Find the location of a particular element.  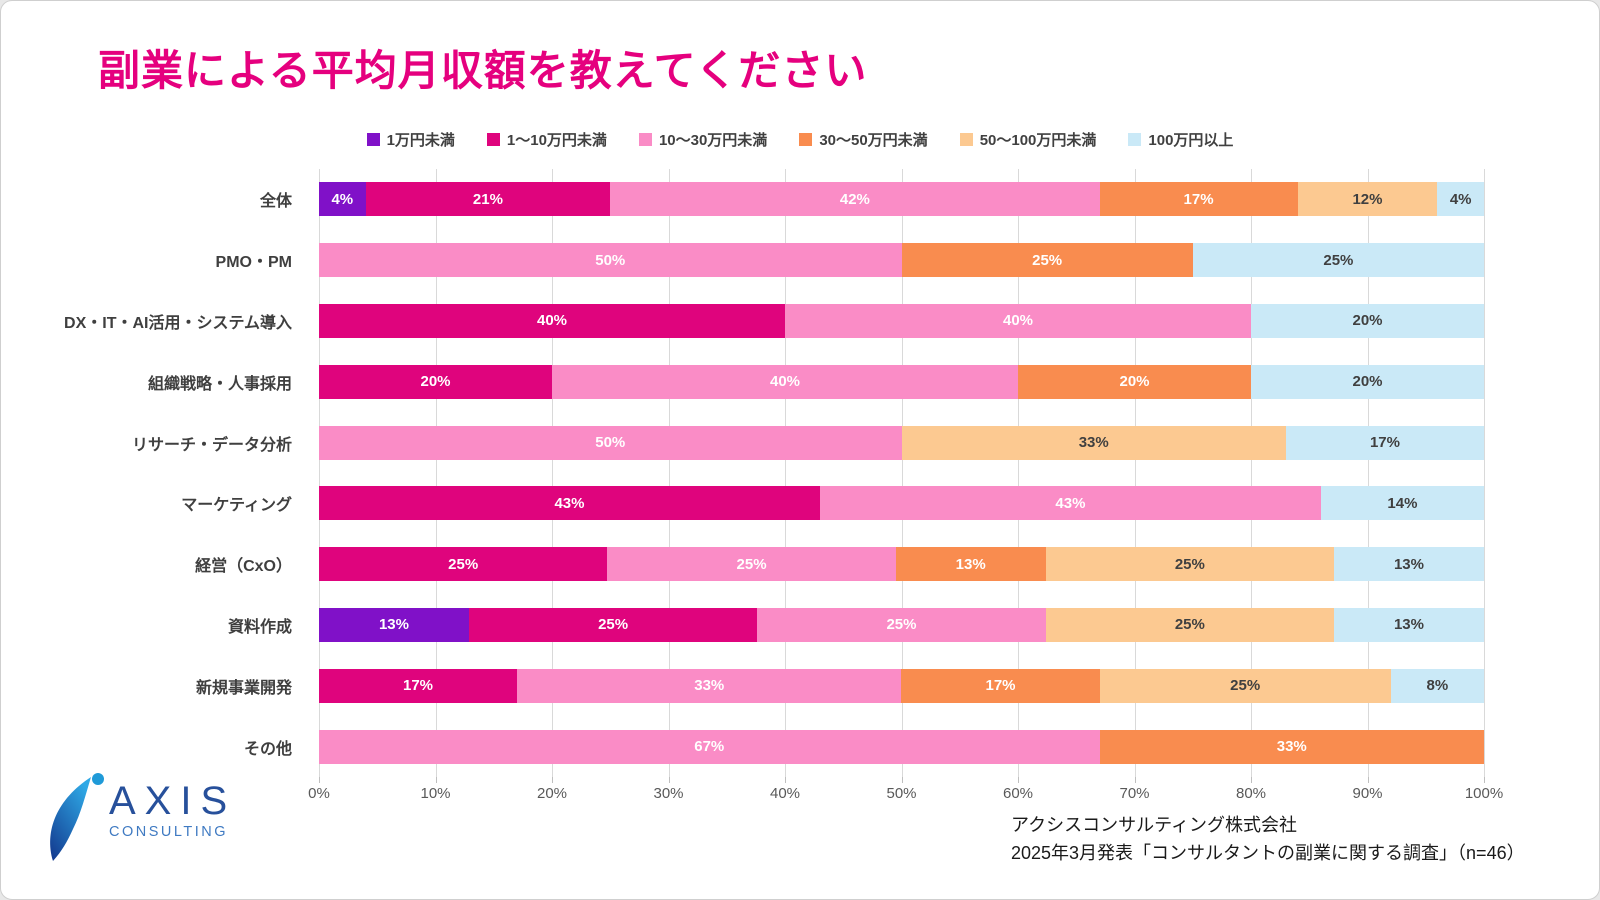

category-label: マーケティング is located at coordinates (236, 506).